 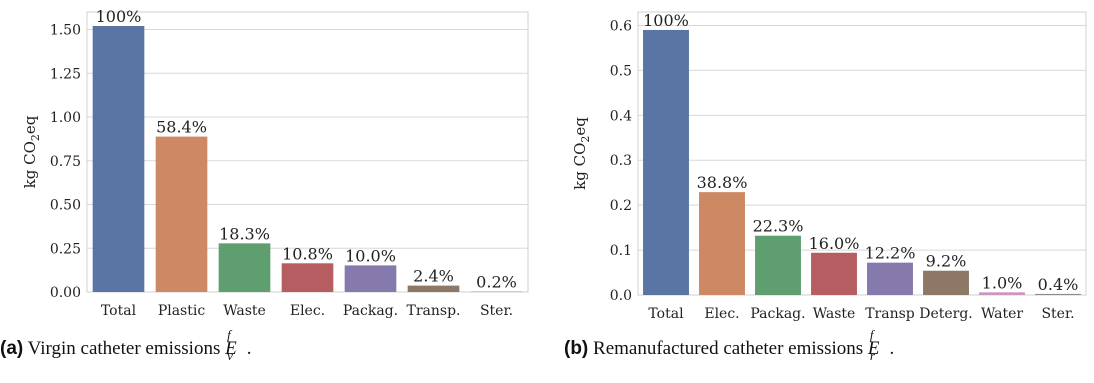 What do you see at coordinates (946, 282) in the screenshot?
I see `chart-b-bar-deterg` at bounding box center [946, 282].